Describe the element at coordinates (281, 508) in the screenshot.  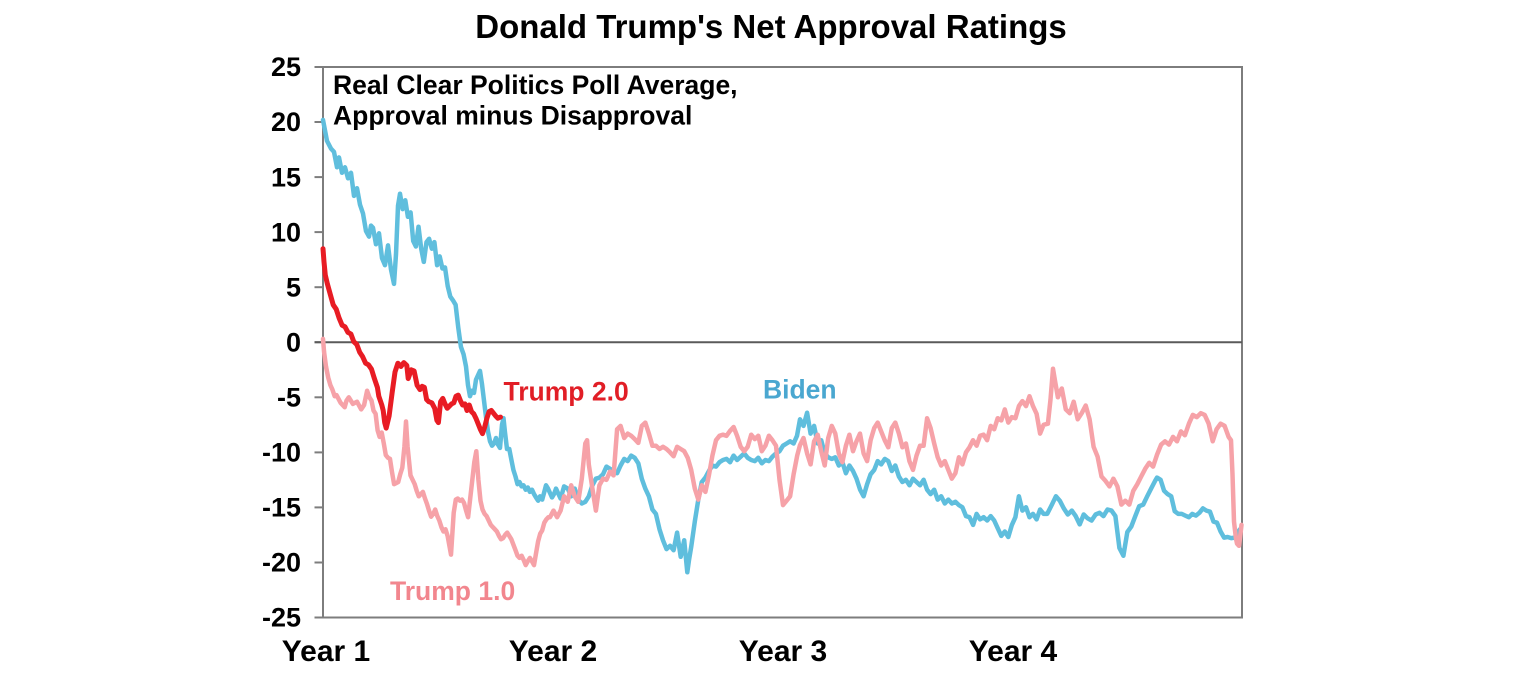
I see `svg-text: -15` at that location.